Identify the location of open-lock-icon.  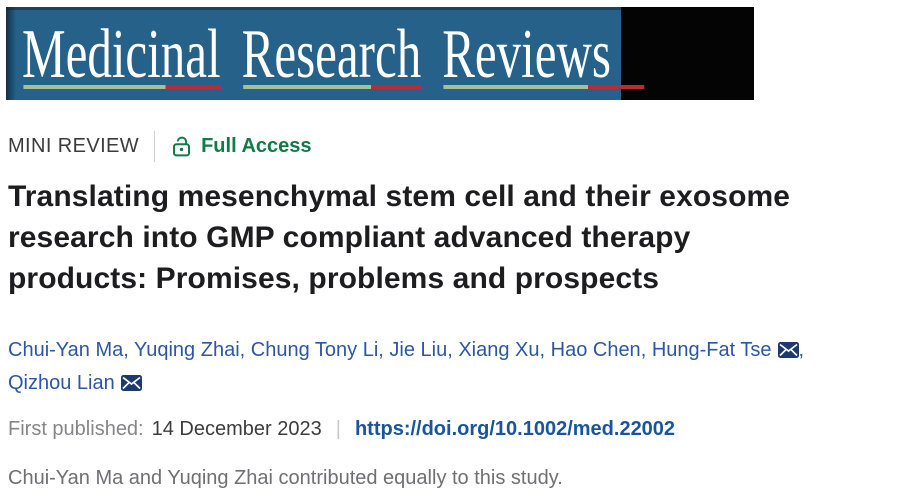
(181, 146).